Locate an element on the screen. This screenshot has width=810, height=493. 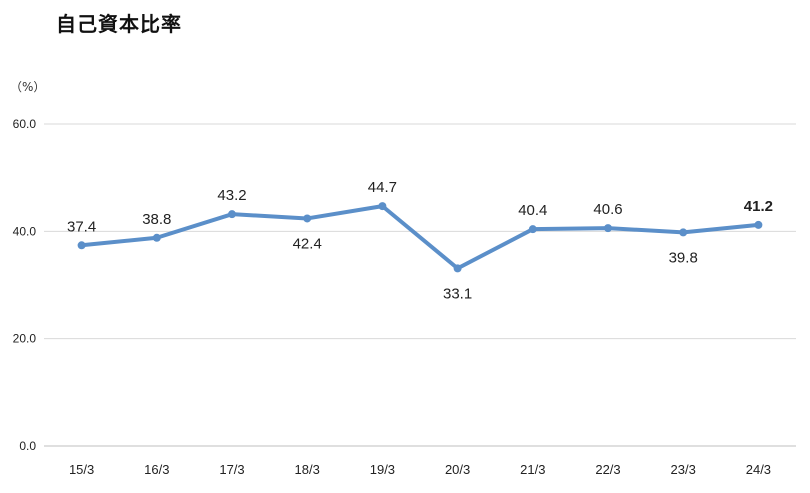
x-tick-label: 17/3 is located at coordinates (231, 469).